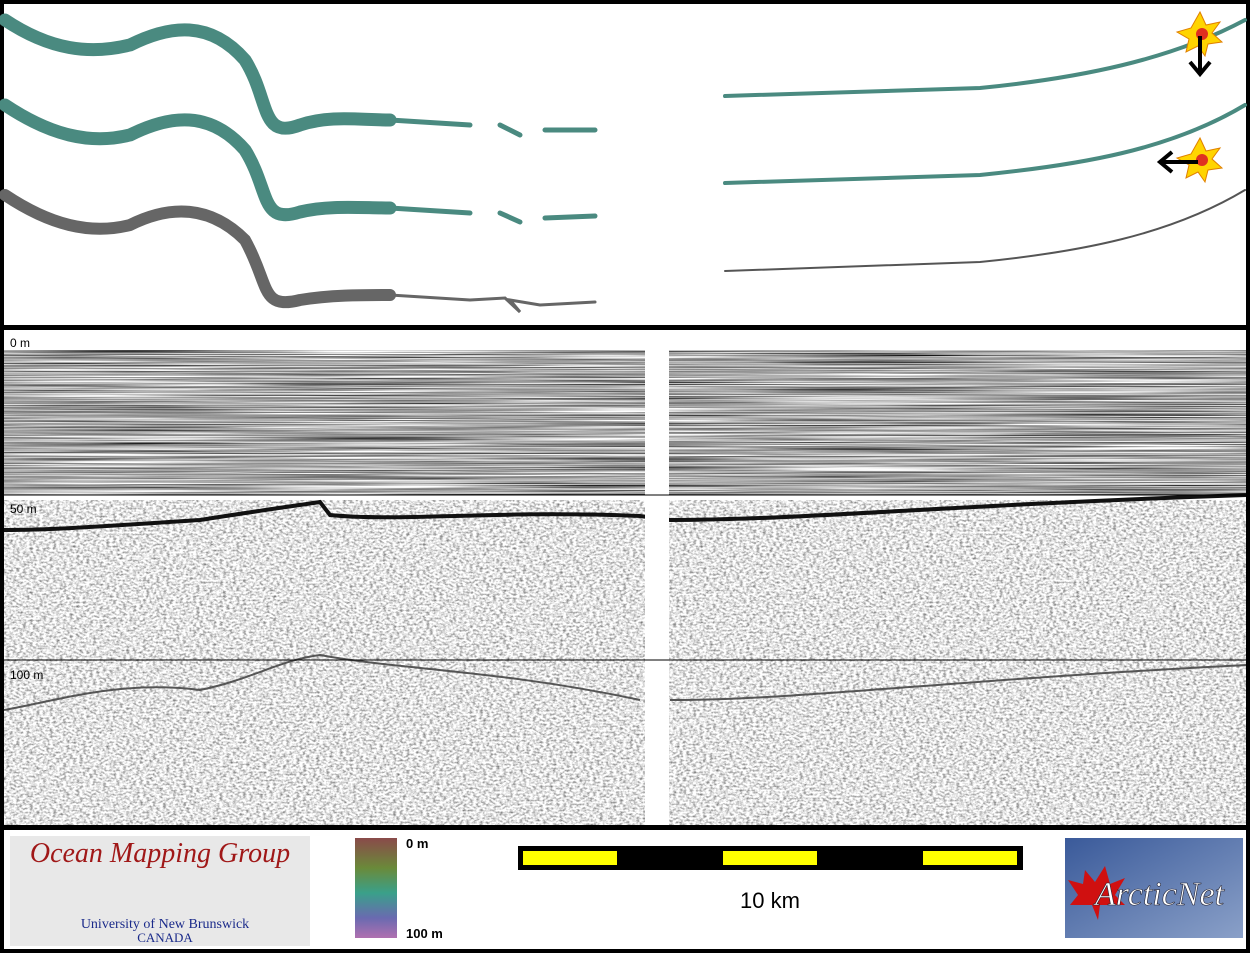 Image resolution: width=1250 pixels, height=953 pixels. What do you see at coordinates (770, 900) in the screenshot?
I see `scale-label: 10 km` at bounding box center [770, 900].